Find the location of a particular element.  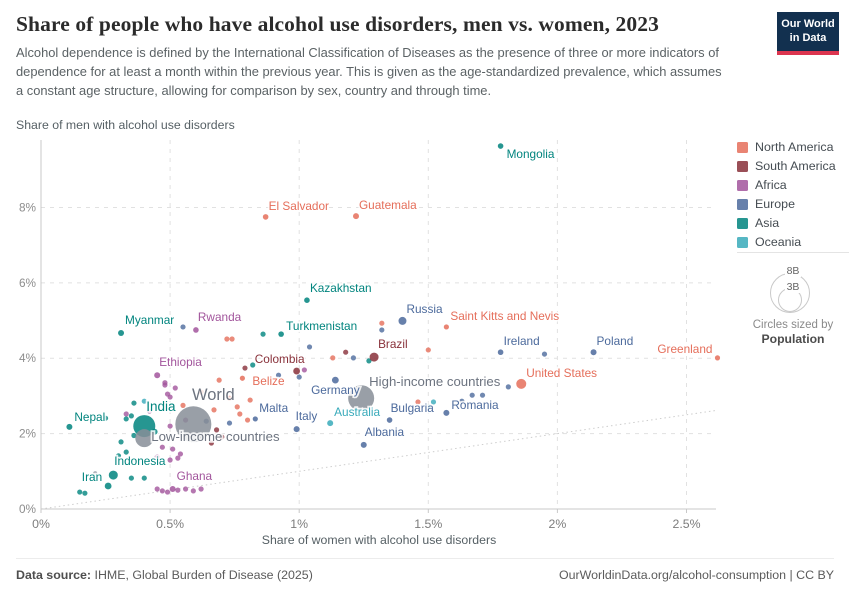

data-point-poland is located at coordinates (593, 352).